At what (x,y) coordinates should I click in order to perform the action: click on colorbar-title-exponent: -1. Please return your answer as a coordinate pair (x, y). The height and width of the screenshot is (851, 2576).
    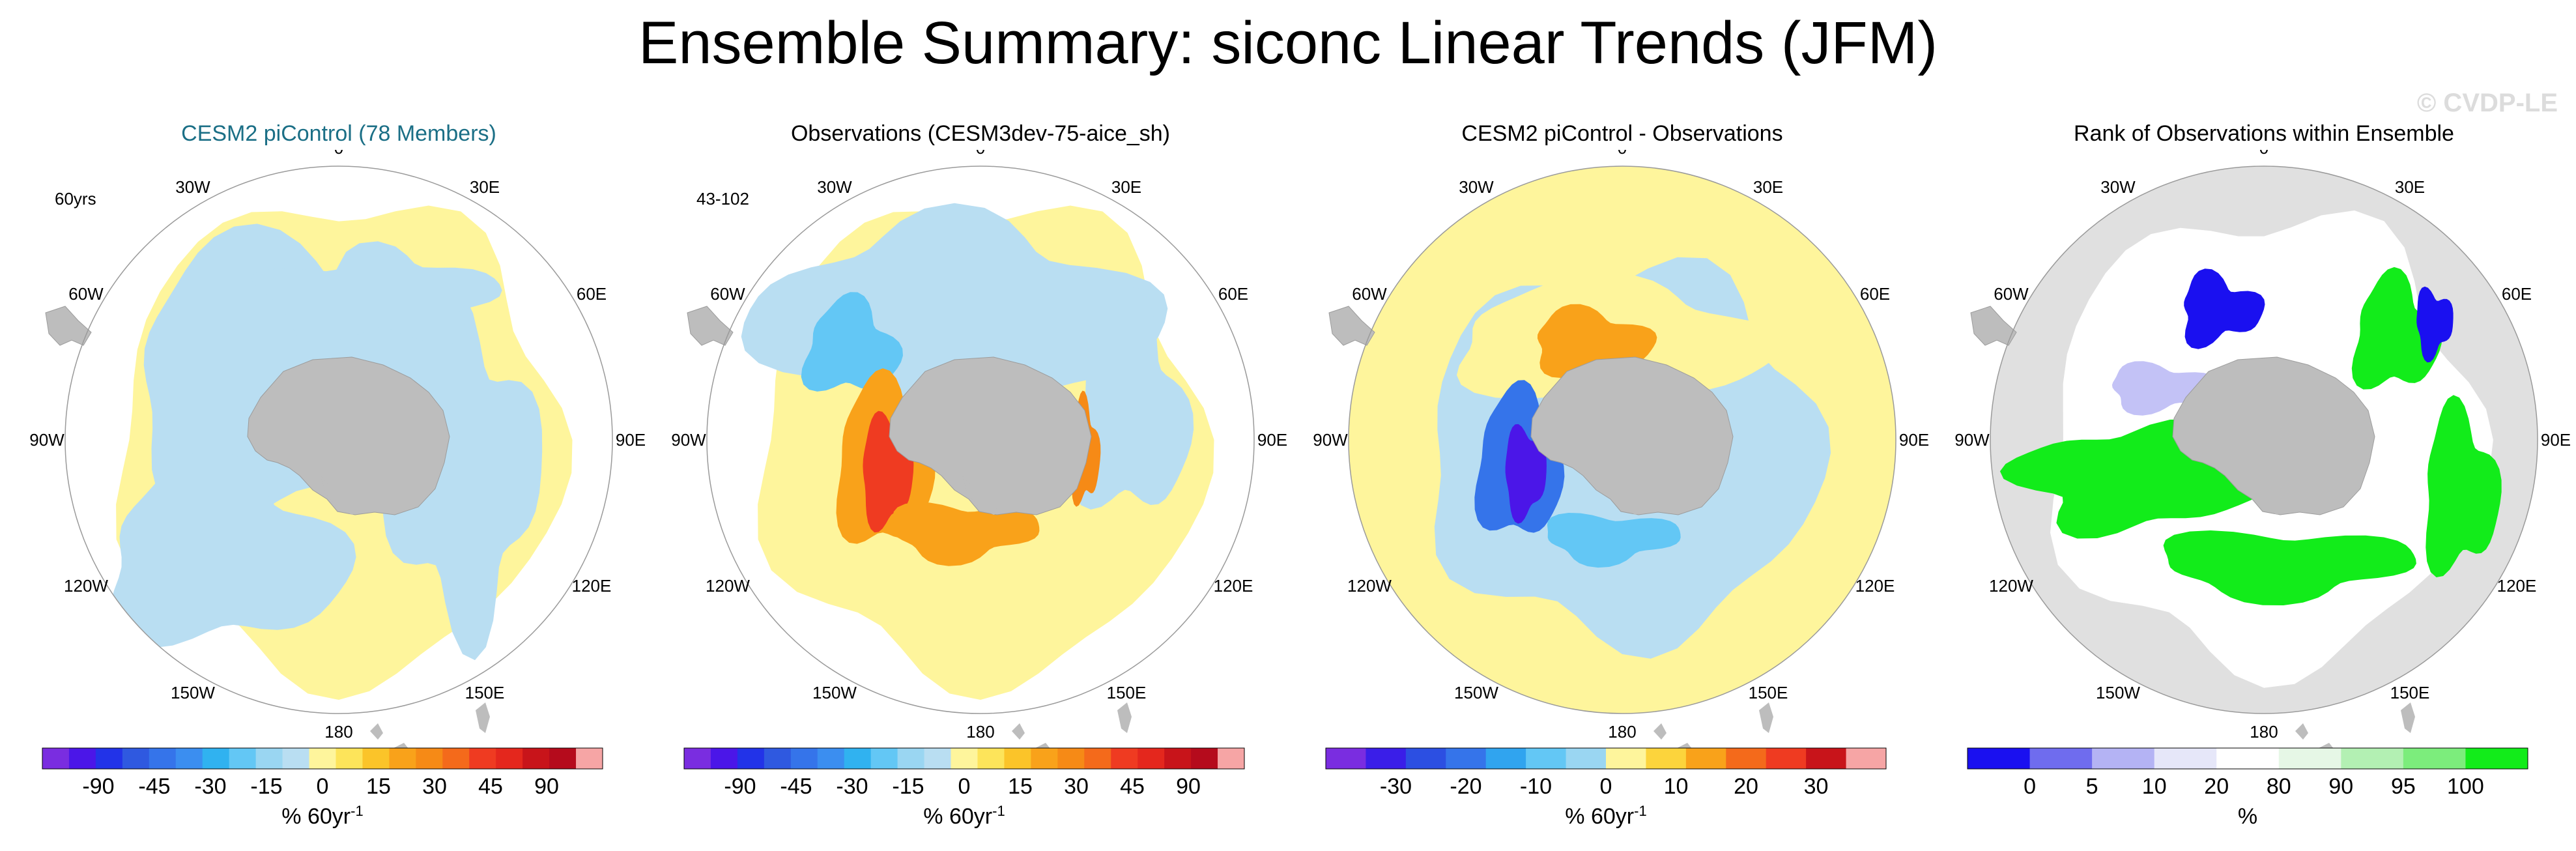
    Looking at the image, I should click on (999, 811).